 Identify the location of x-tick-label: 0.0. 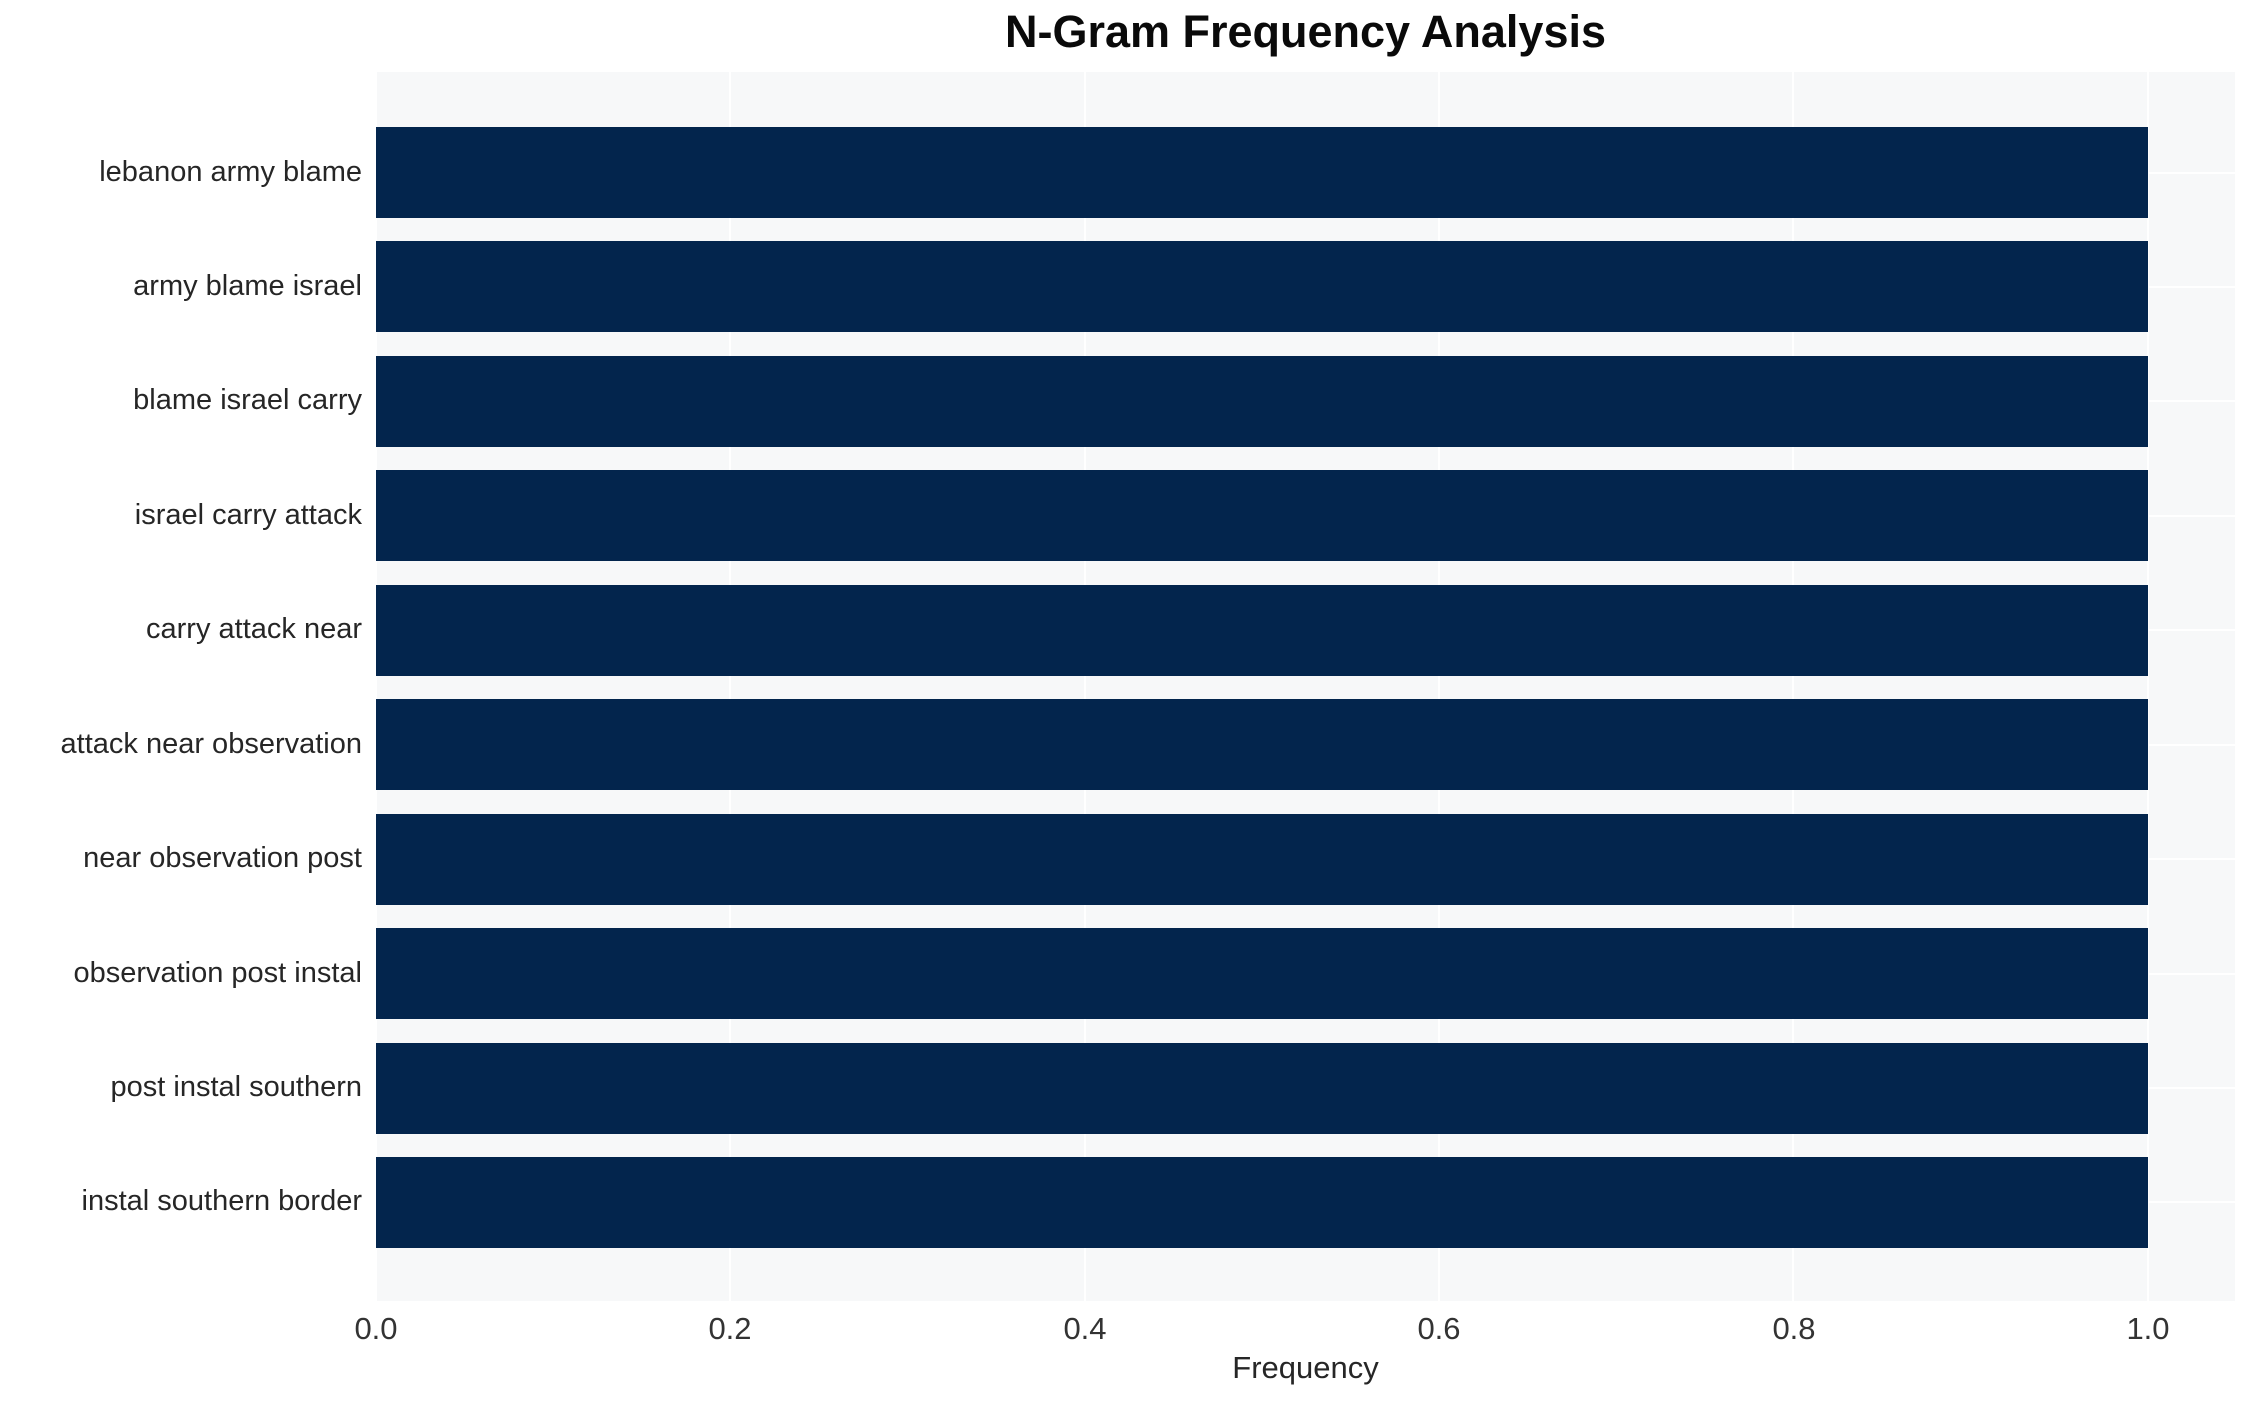
(376, 1328).